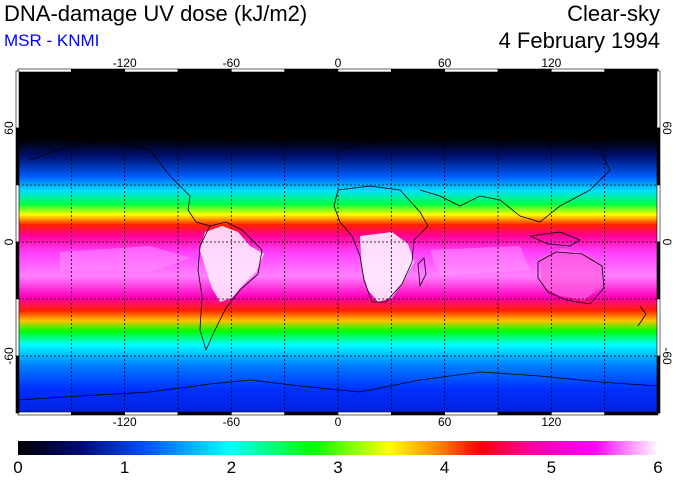 This screenshot has width=678, height=480. What do you see at coordinates (551, 422) in the screenshot?
I see `lon-tick-label-bottom: 120` at bounding box center [551, 422].